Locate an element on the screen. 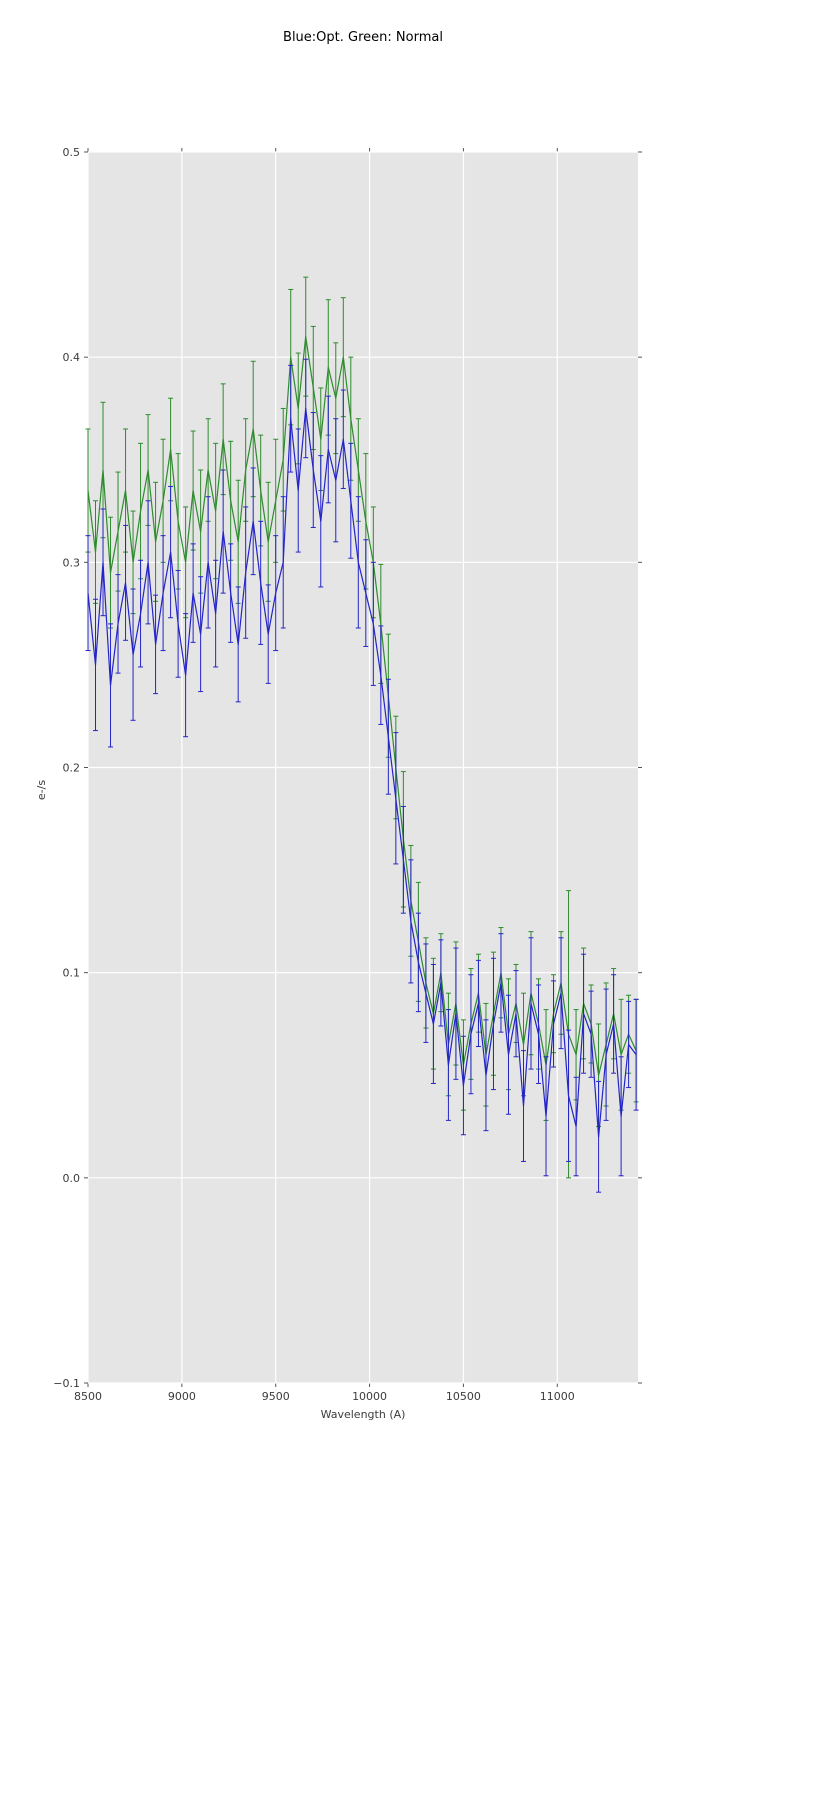  y-tick-label: 0.3 is located at coordinates (72, 562).